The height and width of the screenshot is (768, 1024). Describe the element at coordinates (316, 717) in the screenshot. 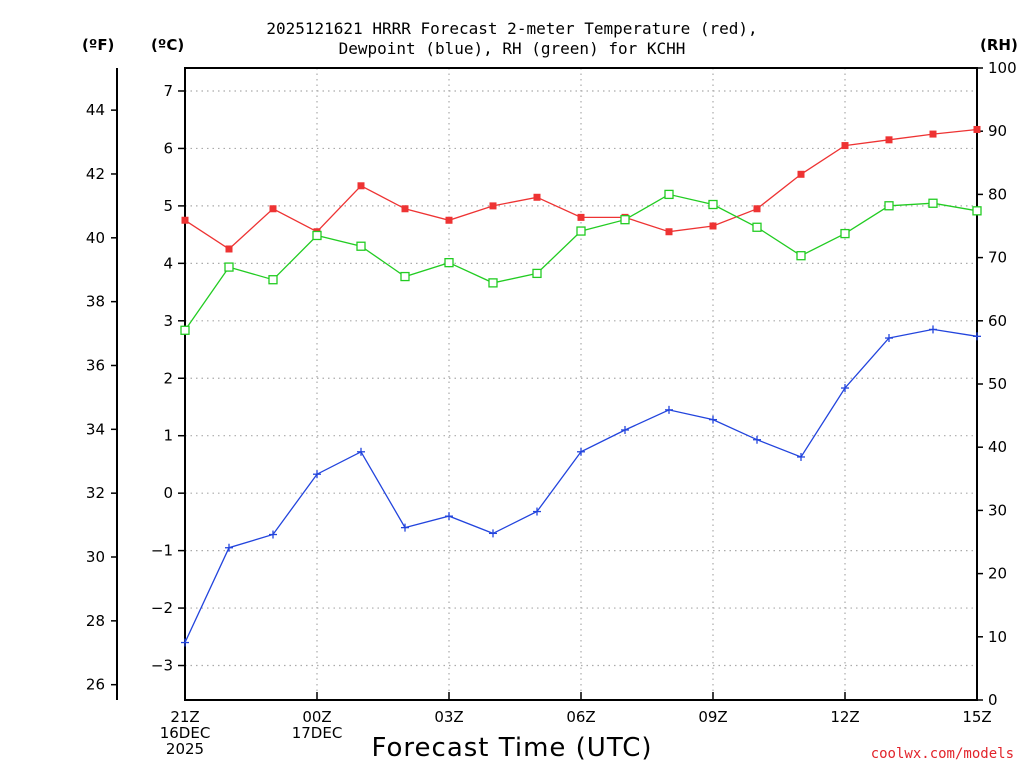

I see `x-tick-label: 00Z` at that location.